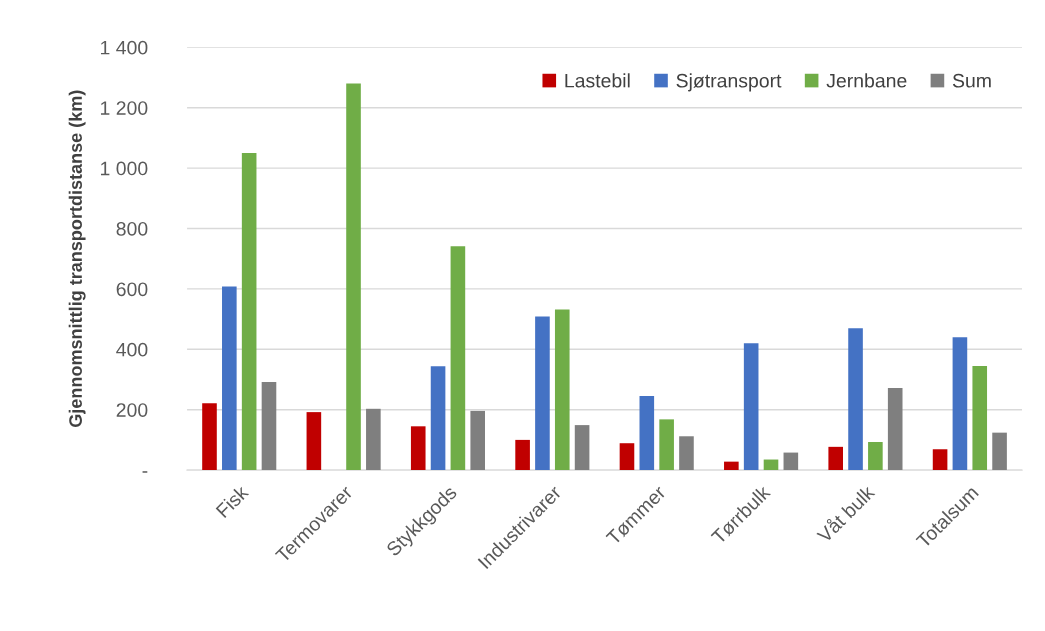 This screenshot has width=1045, height=631. I want to click on y-tick-label: 600, so click(132, 289).